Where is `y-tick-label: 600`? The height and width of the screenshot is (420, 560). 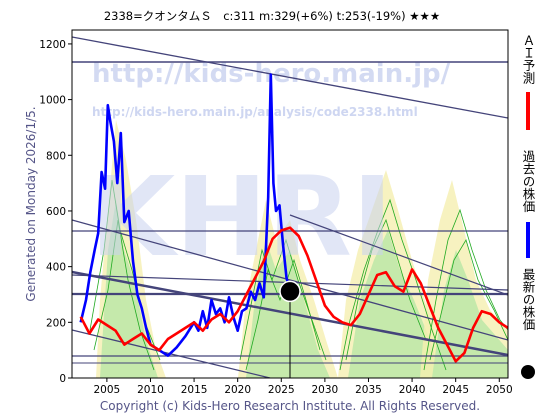
y-tick-label: 600 is located at coordinates (56, 212).